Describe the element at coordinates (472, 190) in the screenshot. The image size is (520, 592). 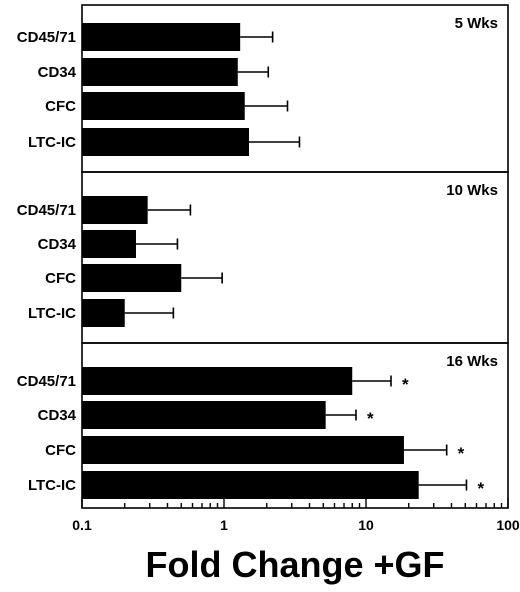
I see `panel-title: 10 Wks` at that location.